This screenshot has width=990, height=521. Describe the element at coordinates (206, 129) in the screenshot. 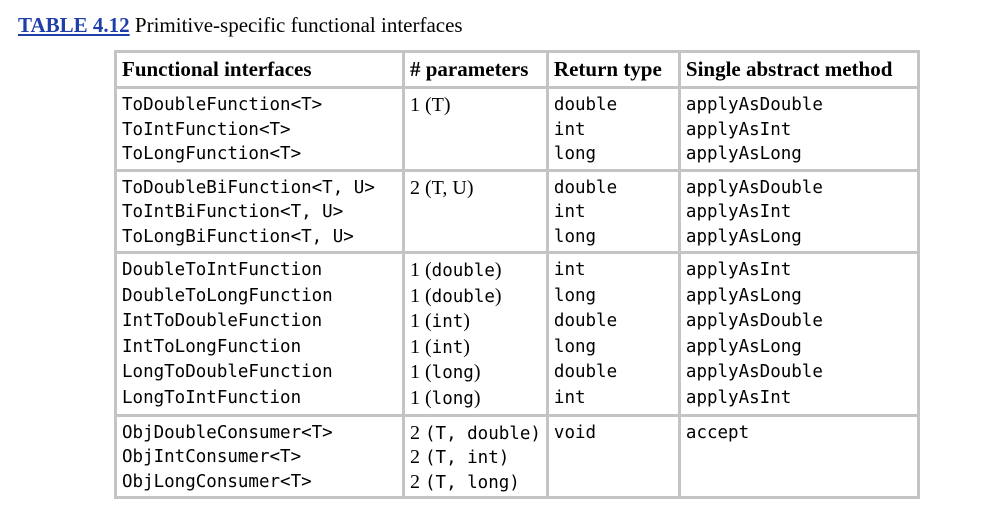

I see `interface-name: ToIntFunction<T>` at that location.